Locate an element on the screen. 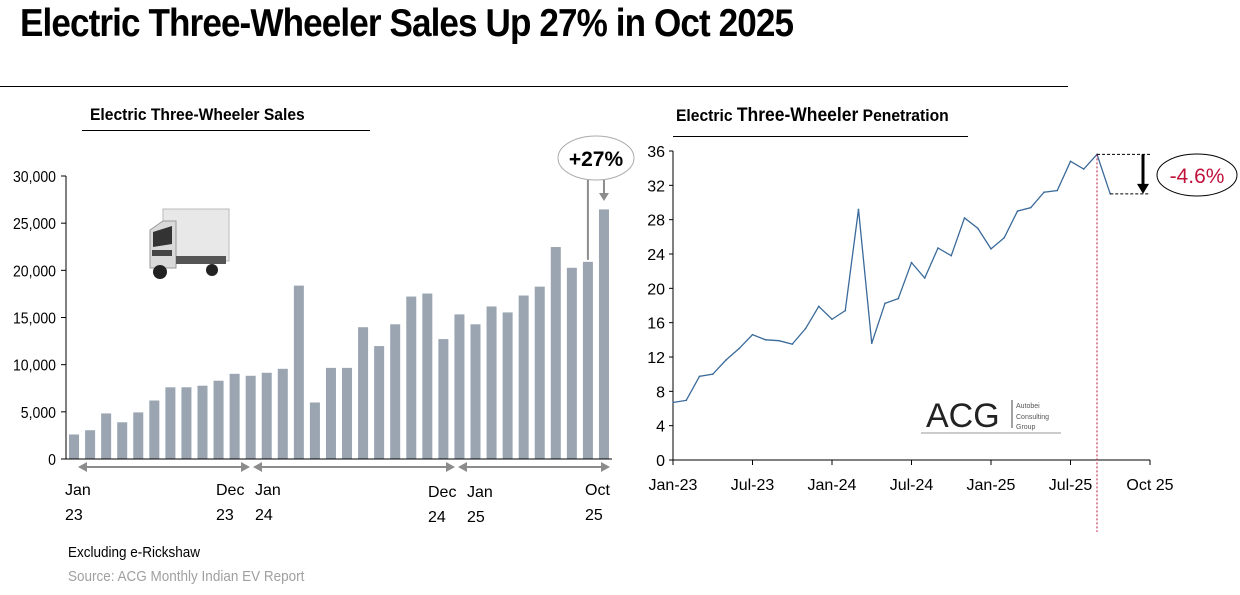 This screenshot has width=1240, height=595. arrow-down-icon is located at coordinates (1143, 188).